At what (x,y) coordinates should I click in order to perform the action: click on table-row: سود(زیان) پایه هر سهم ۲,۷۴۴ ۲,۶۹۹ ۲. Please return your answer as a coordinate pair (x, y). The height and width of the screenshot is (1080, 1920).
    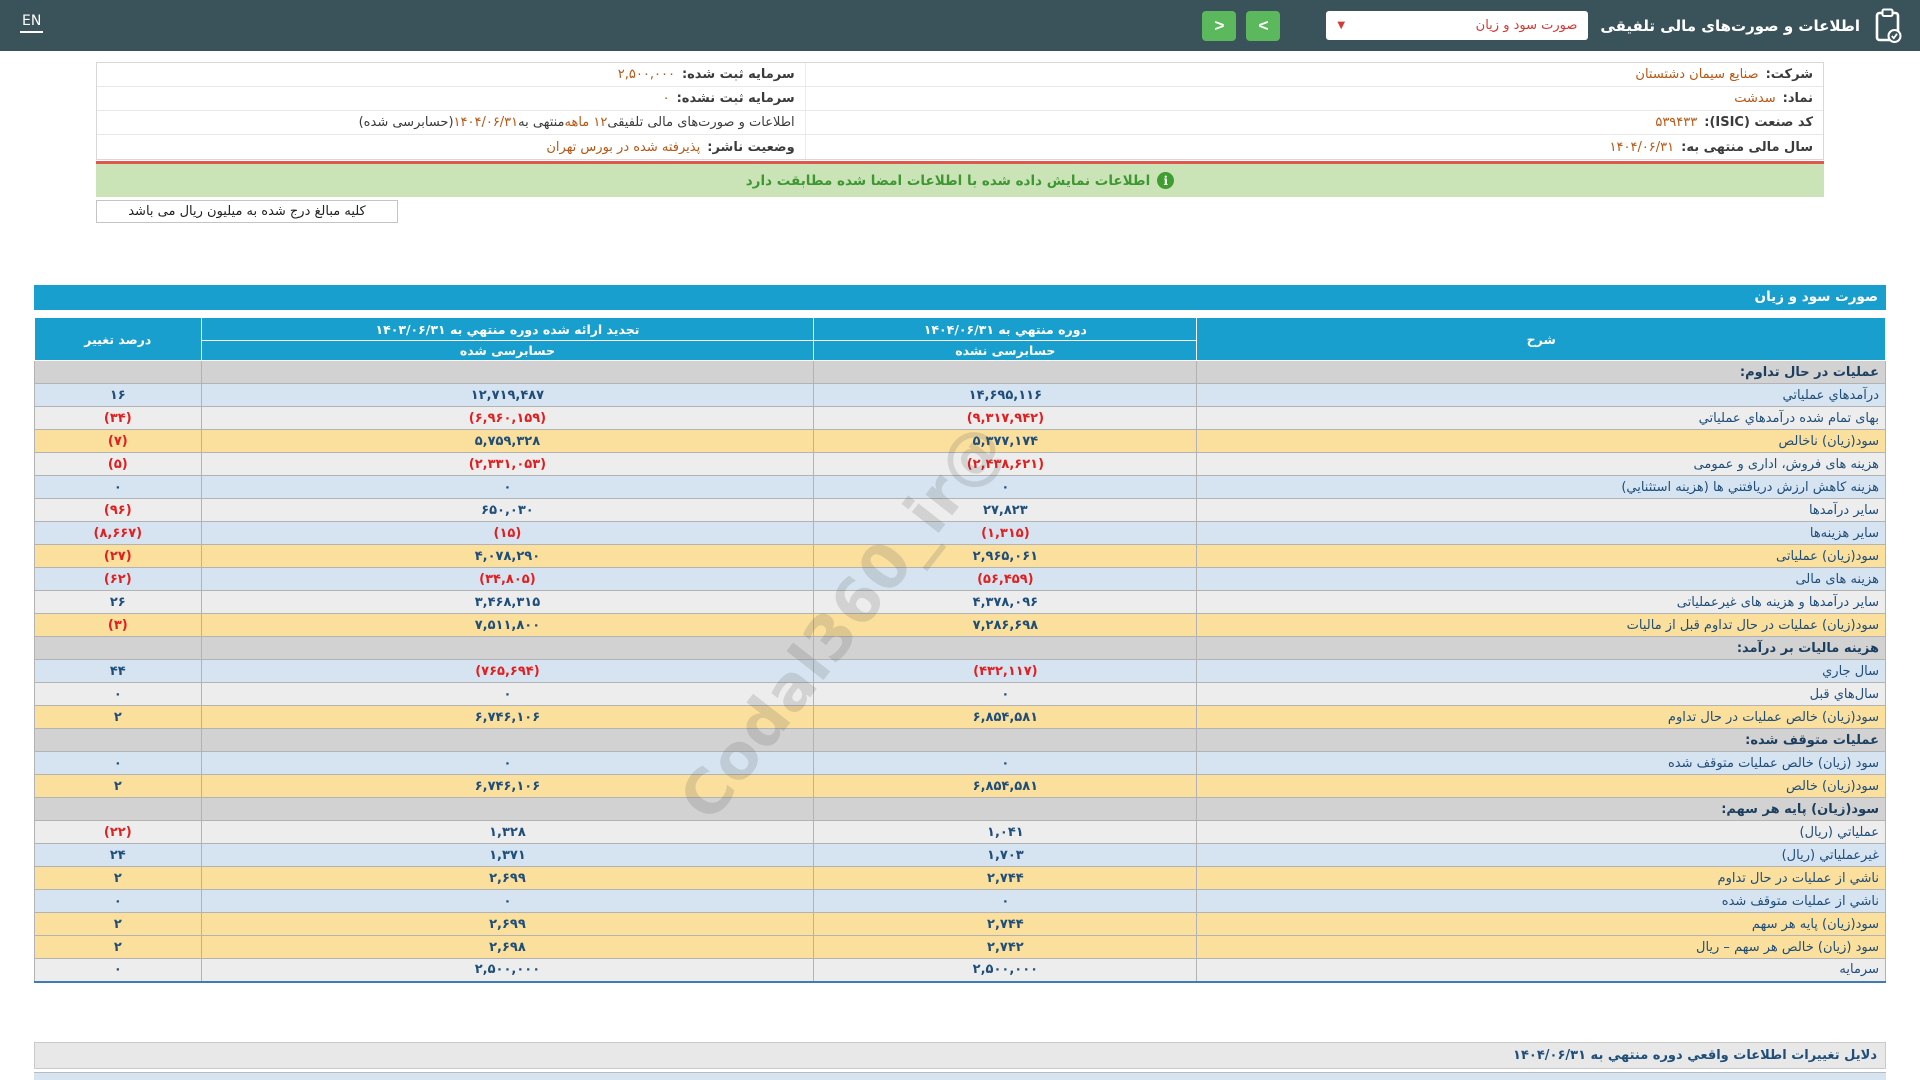
    Looking at the image, I should click on (960, 924).